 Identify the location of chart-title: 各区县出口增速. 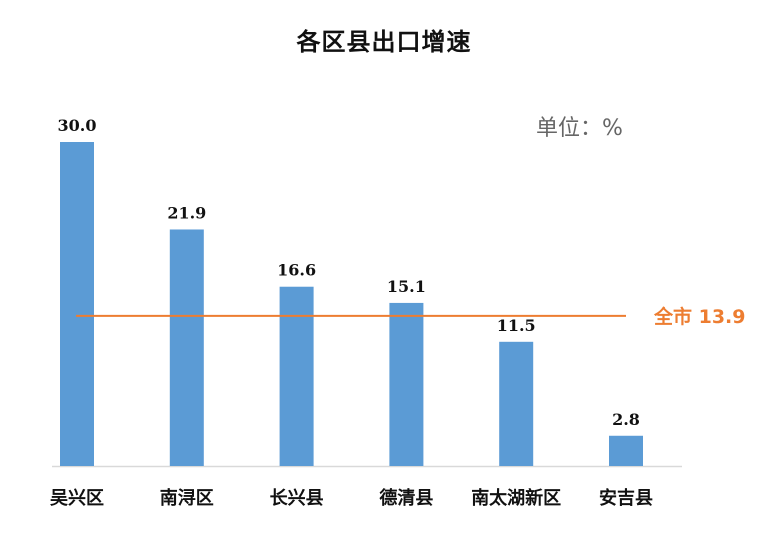
(384, 42).